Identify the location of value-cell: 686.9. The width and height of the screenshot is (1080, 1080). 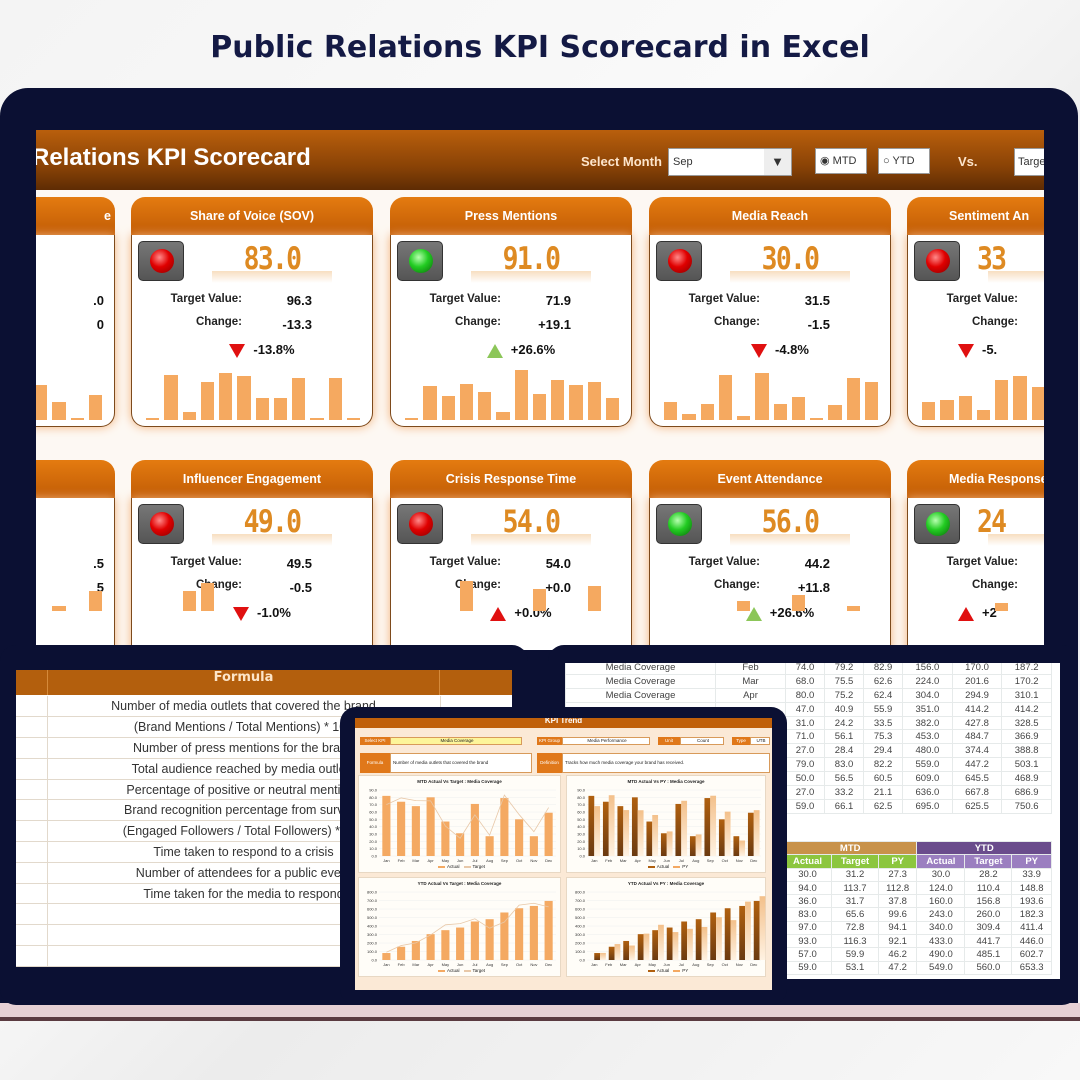
(1026, 792).